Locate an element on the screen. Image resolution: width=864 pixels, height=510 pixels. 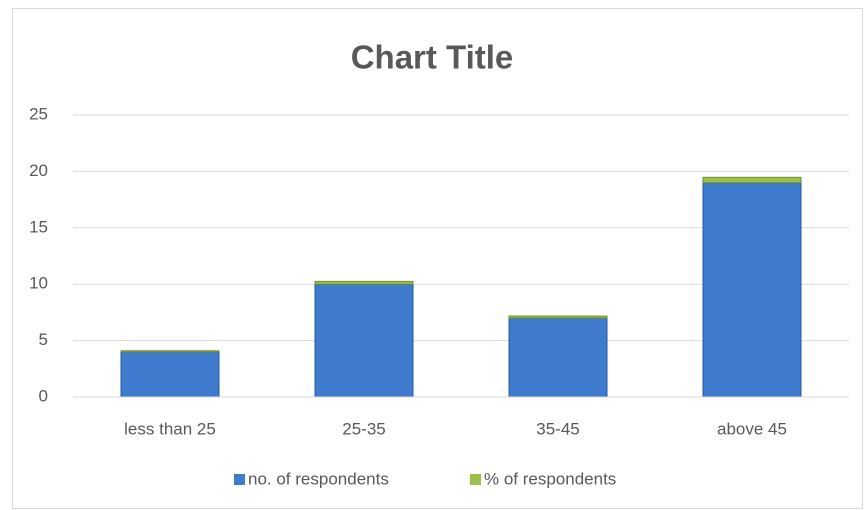
y-tick-label: 20 is located at coordinates (38, 170).